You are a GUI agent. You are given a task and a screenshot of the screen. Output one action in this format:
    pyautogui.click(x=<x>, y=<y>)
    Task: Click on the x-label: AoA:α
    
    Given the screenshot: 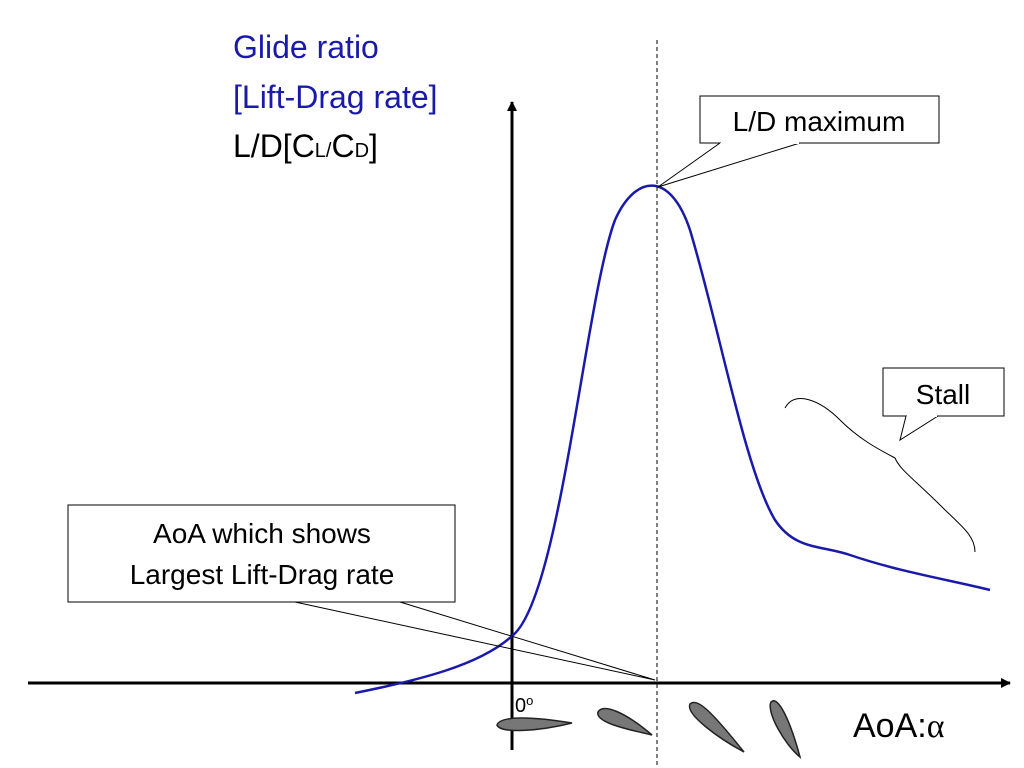 What is the action you would take?
    pyautogui.click(x=899, y=726)
    